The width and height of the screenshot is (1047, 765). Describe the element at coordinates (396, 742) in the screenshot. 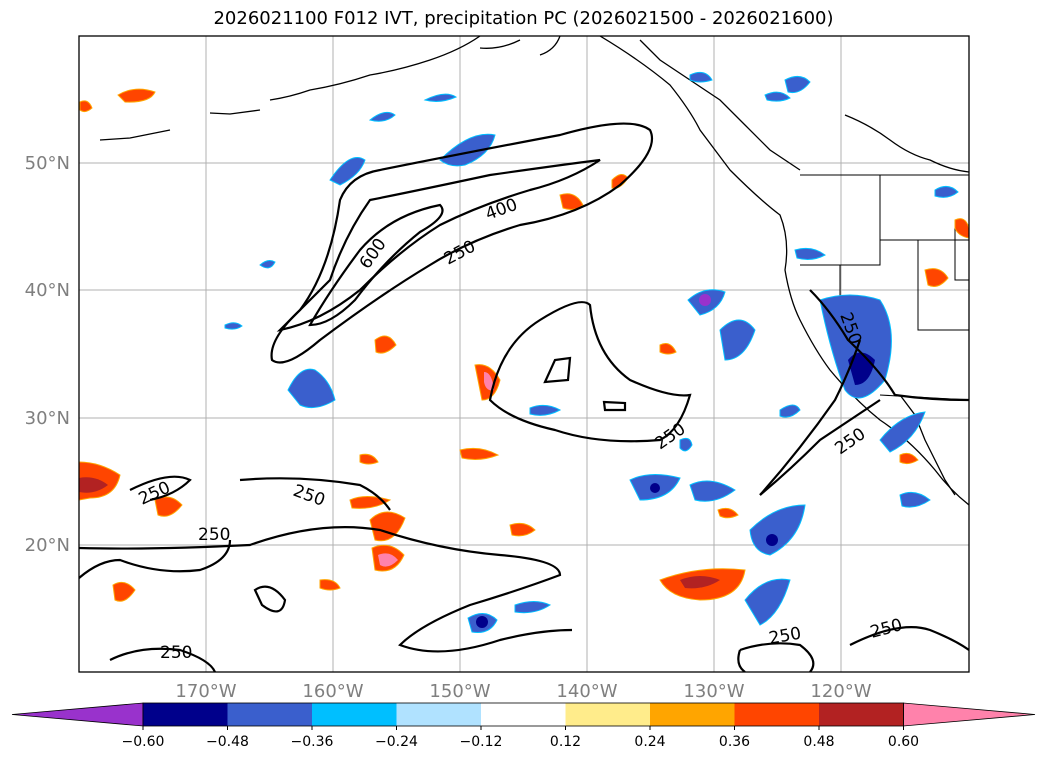

I see `colorbar-tick-label: −0.24` at that location.